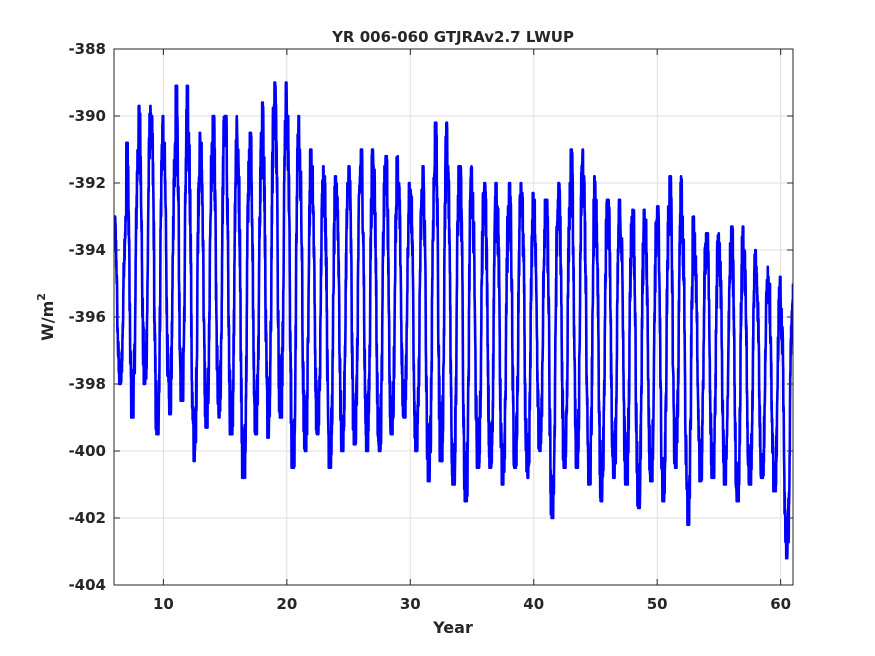 The height and width of the screenshot is (656, 875). Describe the element at coordinates (657, 604) in the screenshot. I see `x-tick-label: 50` at that location.